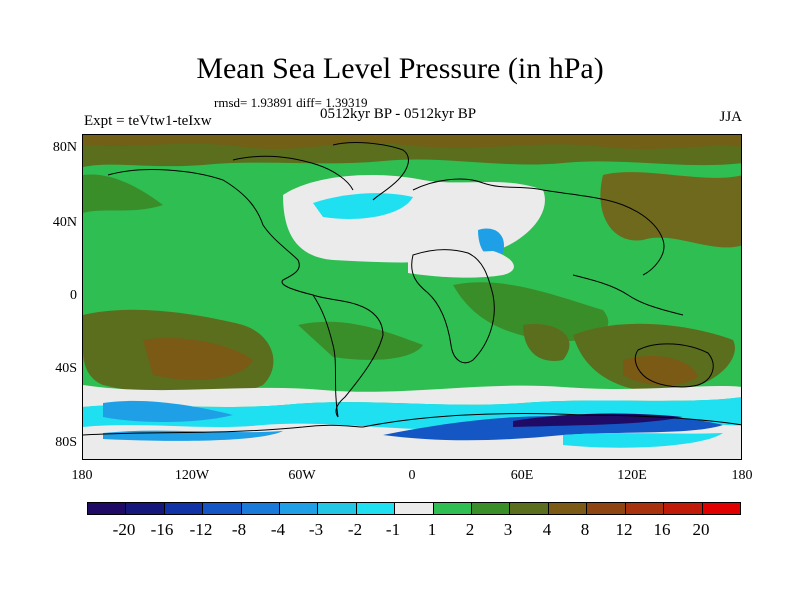 The height and width of the screenshot is (600, 800). I want to click on antarctic-patch-east, so click(643, 440).